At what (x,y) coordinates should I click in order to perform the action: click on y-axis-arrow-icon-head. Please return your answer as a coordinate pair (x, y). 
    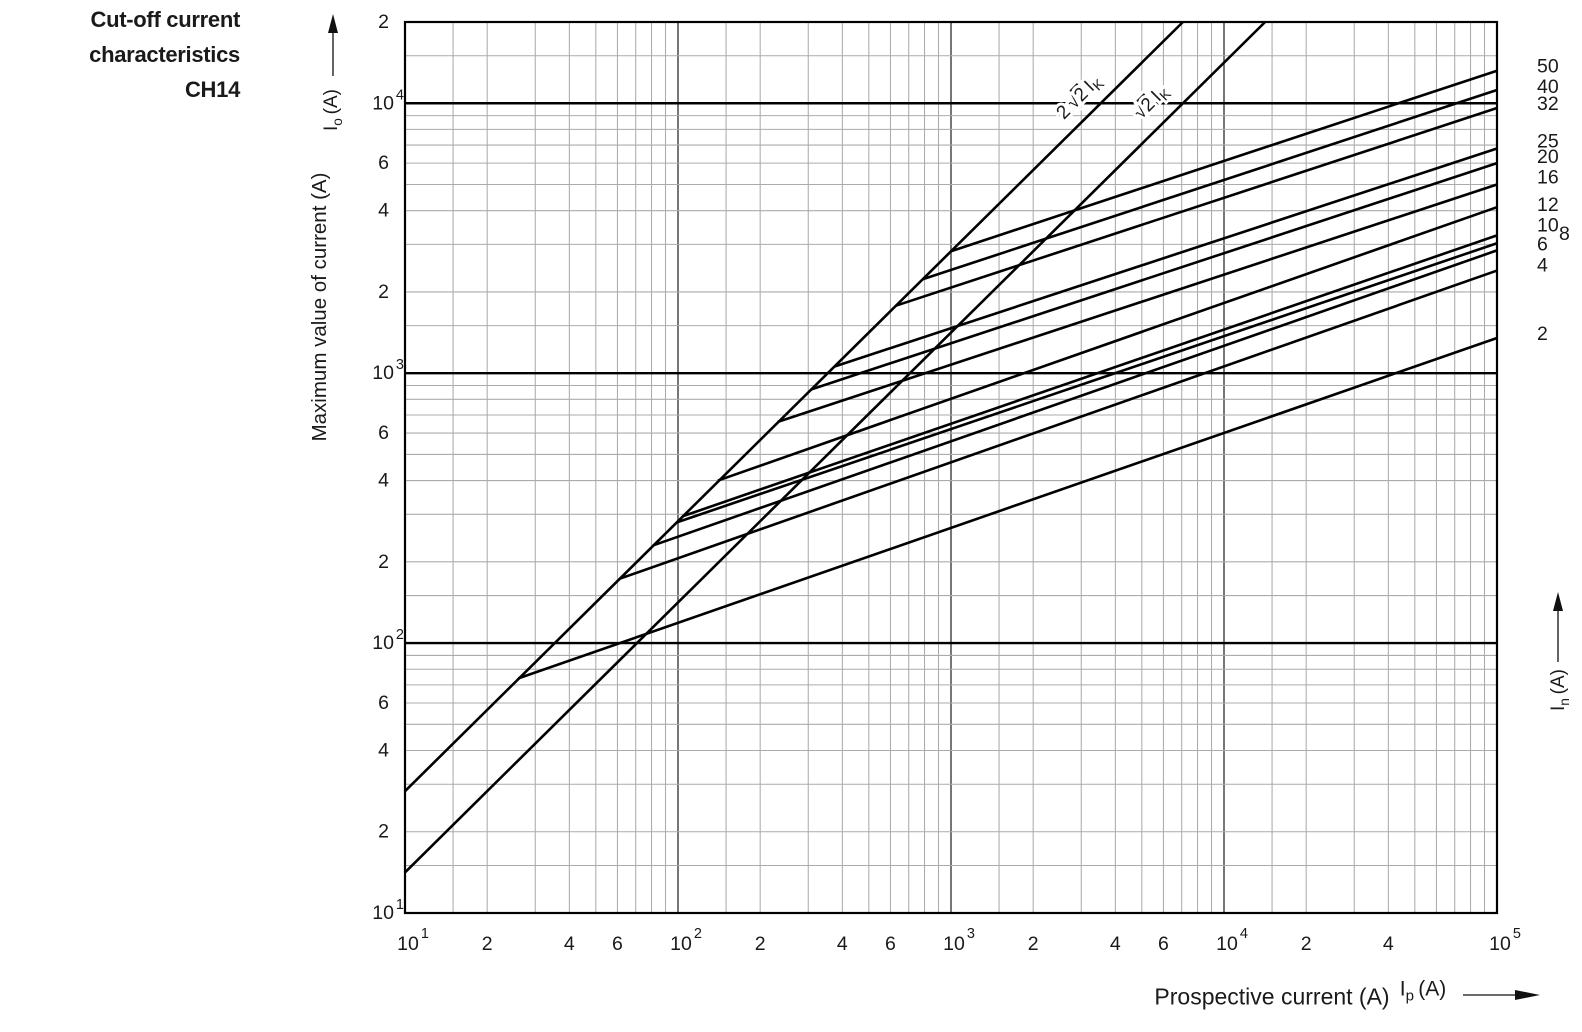
    Looking at the image, I should click on (333, 23).